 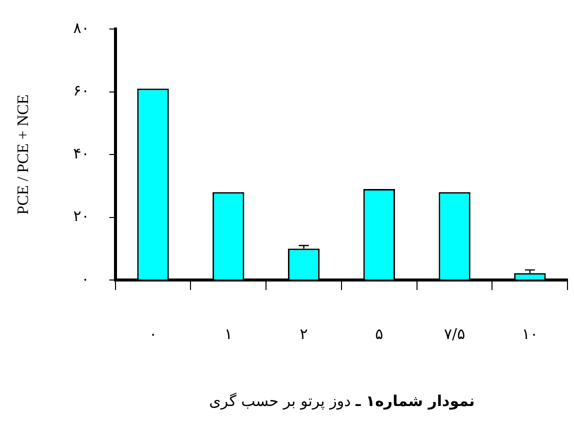 What do you see at coordinates (530, 333) in the screenshot?
I see `x-tick-label: ۱۰` at bounding box center [530, 333].